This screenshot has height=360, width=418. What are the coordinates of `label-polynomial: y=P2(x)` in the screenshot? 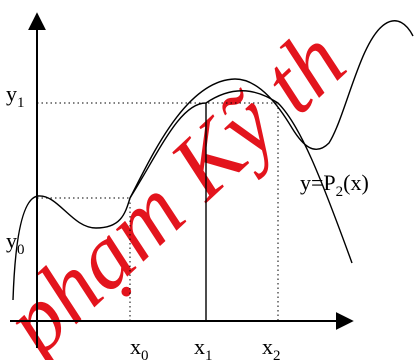 It's located at (334, 185).